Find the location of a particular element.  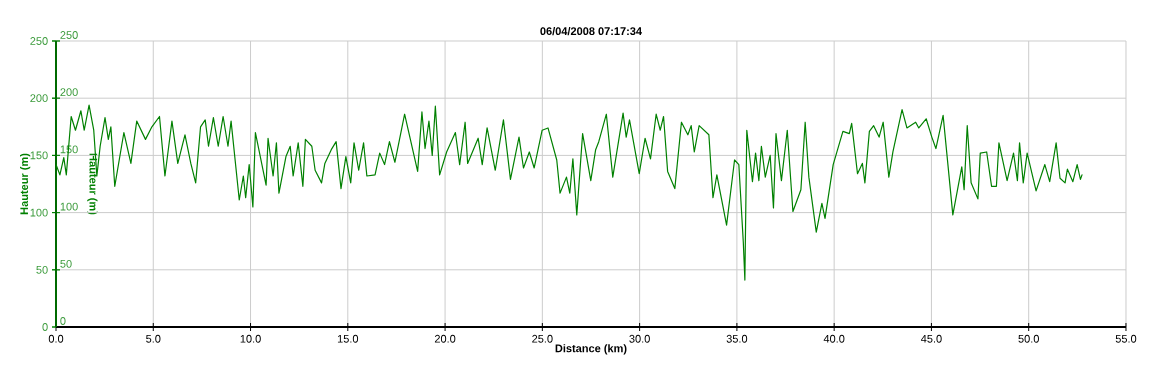

x-tick-label: 20.0 is located at coordinates (445, 338).